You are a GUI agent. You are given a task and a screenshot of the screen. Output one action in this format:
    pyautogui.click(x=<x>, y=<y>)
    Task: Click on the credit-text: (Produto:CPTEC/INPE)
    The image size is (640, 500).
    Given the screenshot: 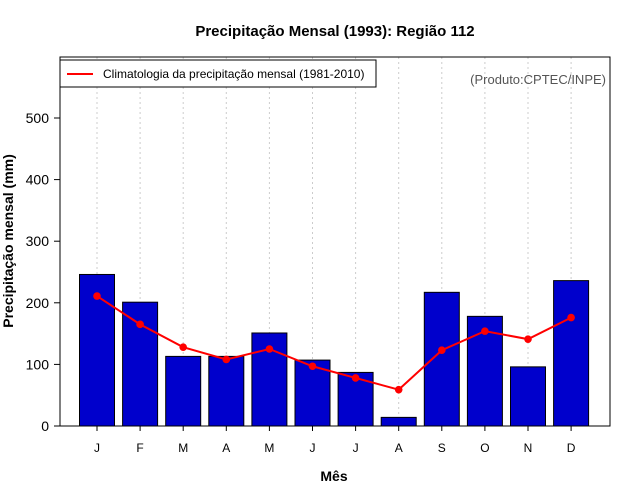 What is the action you would take?
    pyautogui.click(x=538, y=79)
    